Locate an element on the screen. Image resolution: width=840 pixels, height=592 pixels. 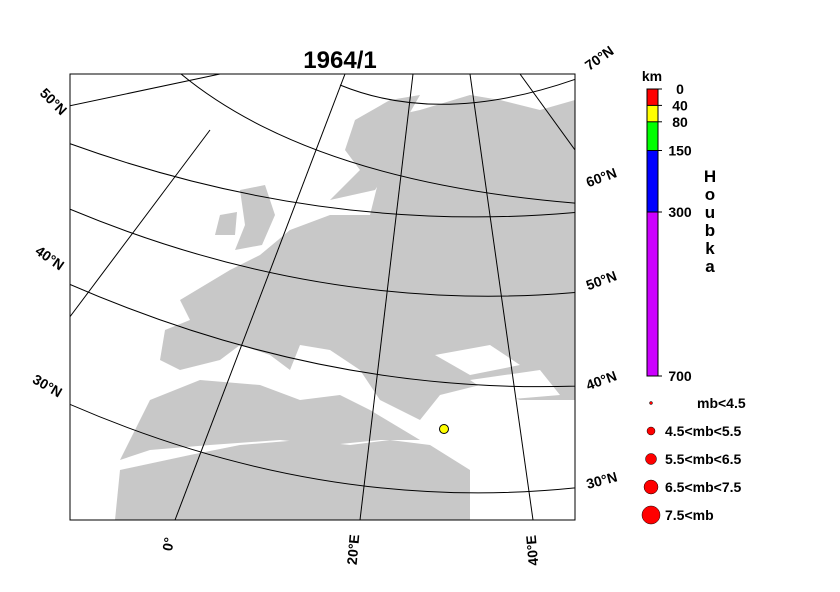
depth-unit: km is located at coordinates (652, 76).